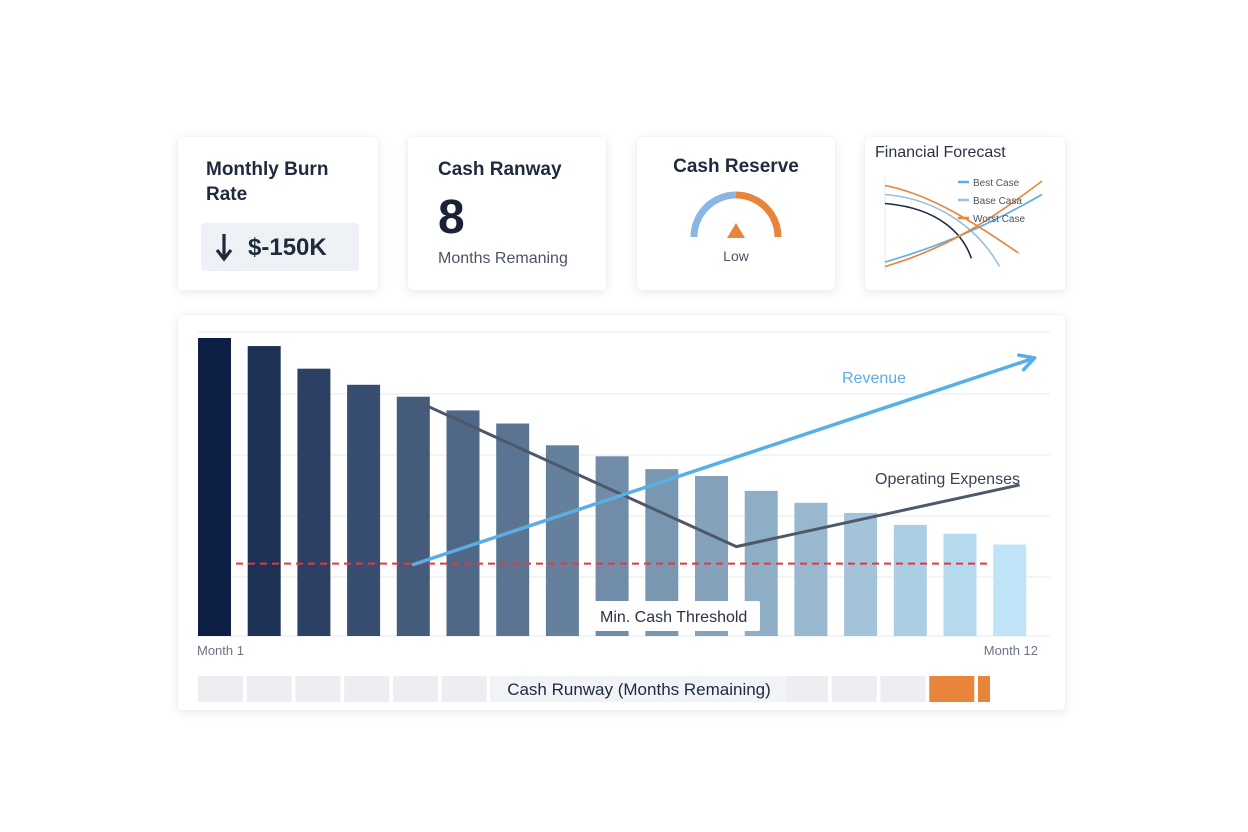 Image resolution: width=1248 pixels, height=832 pixels. What do you see at coordinates (716, 473) in the screenshot?
I see `operating-expenses-line` at bounding box center [716, 473].